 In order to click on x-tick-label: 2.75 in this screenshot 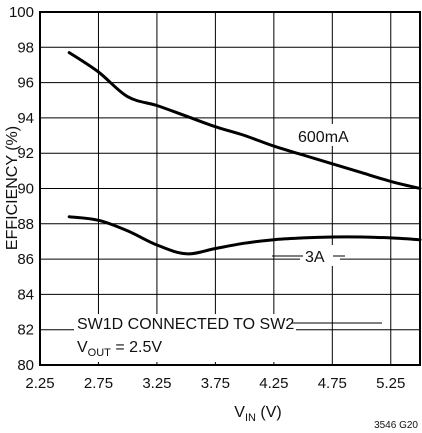, I will do `click(98, 383)`.